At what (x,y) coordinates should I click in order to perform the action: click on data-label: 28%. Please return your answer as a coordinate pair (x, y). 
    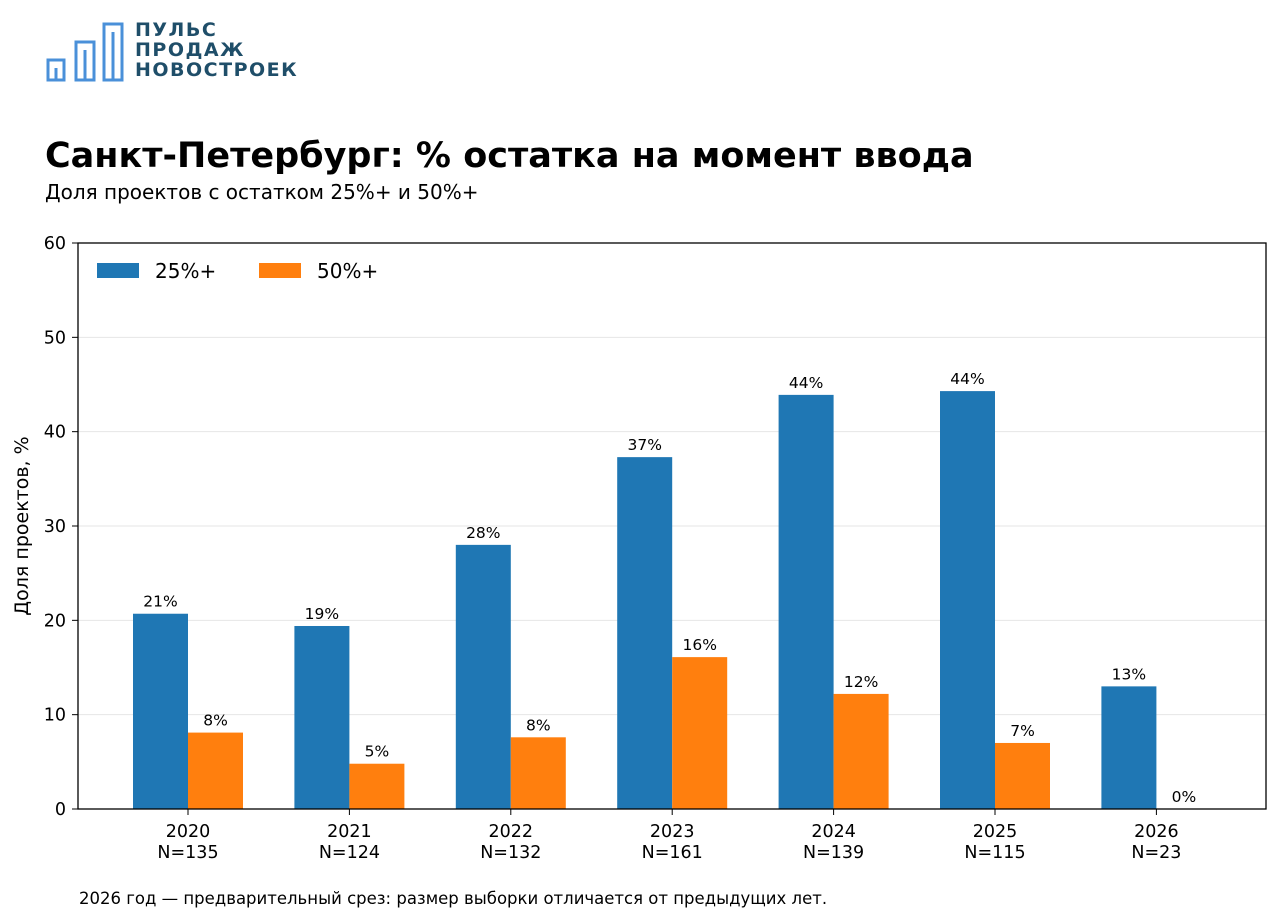
    Looking at the image, I should click on (483, 533).